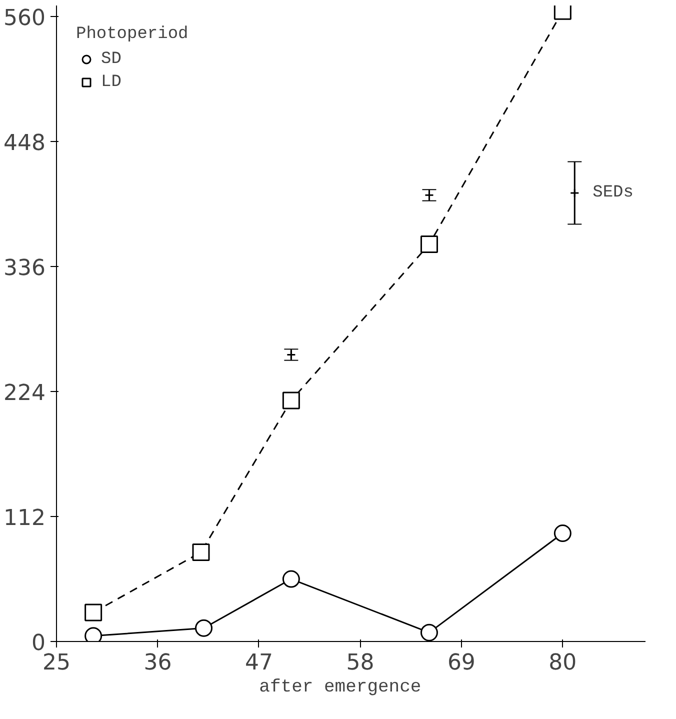 The height and width of the screenshot is (719, 676). What do you see at coordinates (360, 663) in the screenshot?
I see `x-tick-label: 58` at bounding box center [360, 663].